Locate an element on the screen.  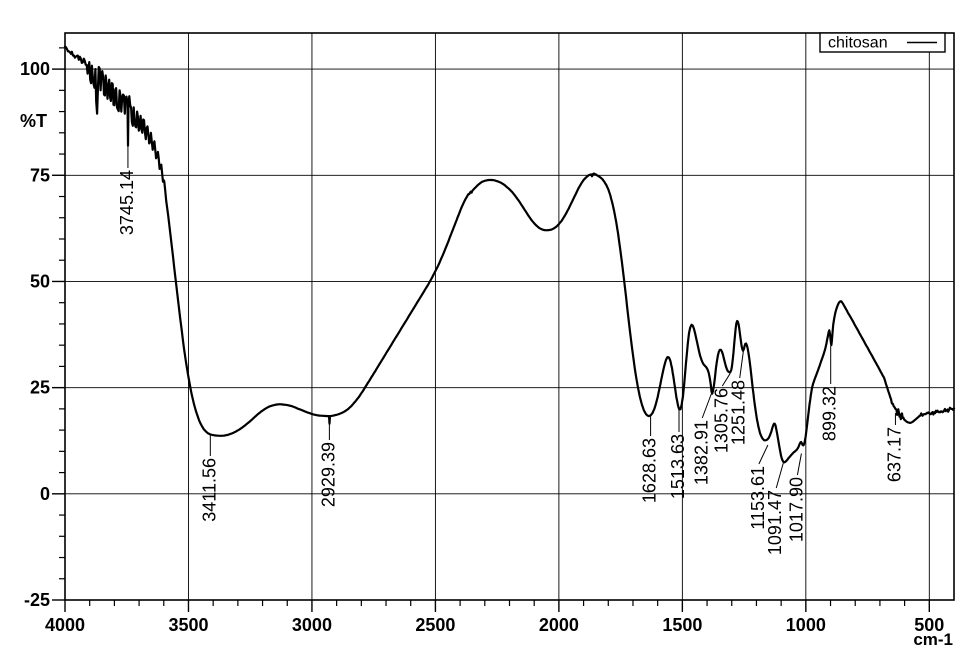
peak-wavenumber-label: 1628.63 is located at coordinates (650, 470).